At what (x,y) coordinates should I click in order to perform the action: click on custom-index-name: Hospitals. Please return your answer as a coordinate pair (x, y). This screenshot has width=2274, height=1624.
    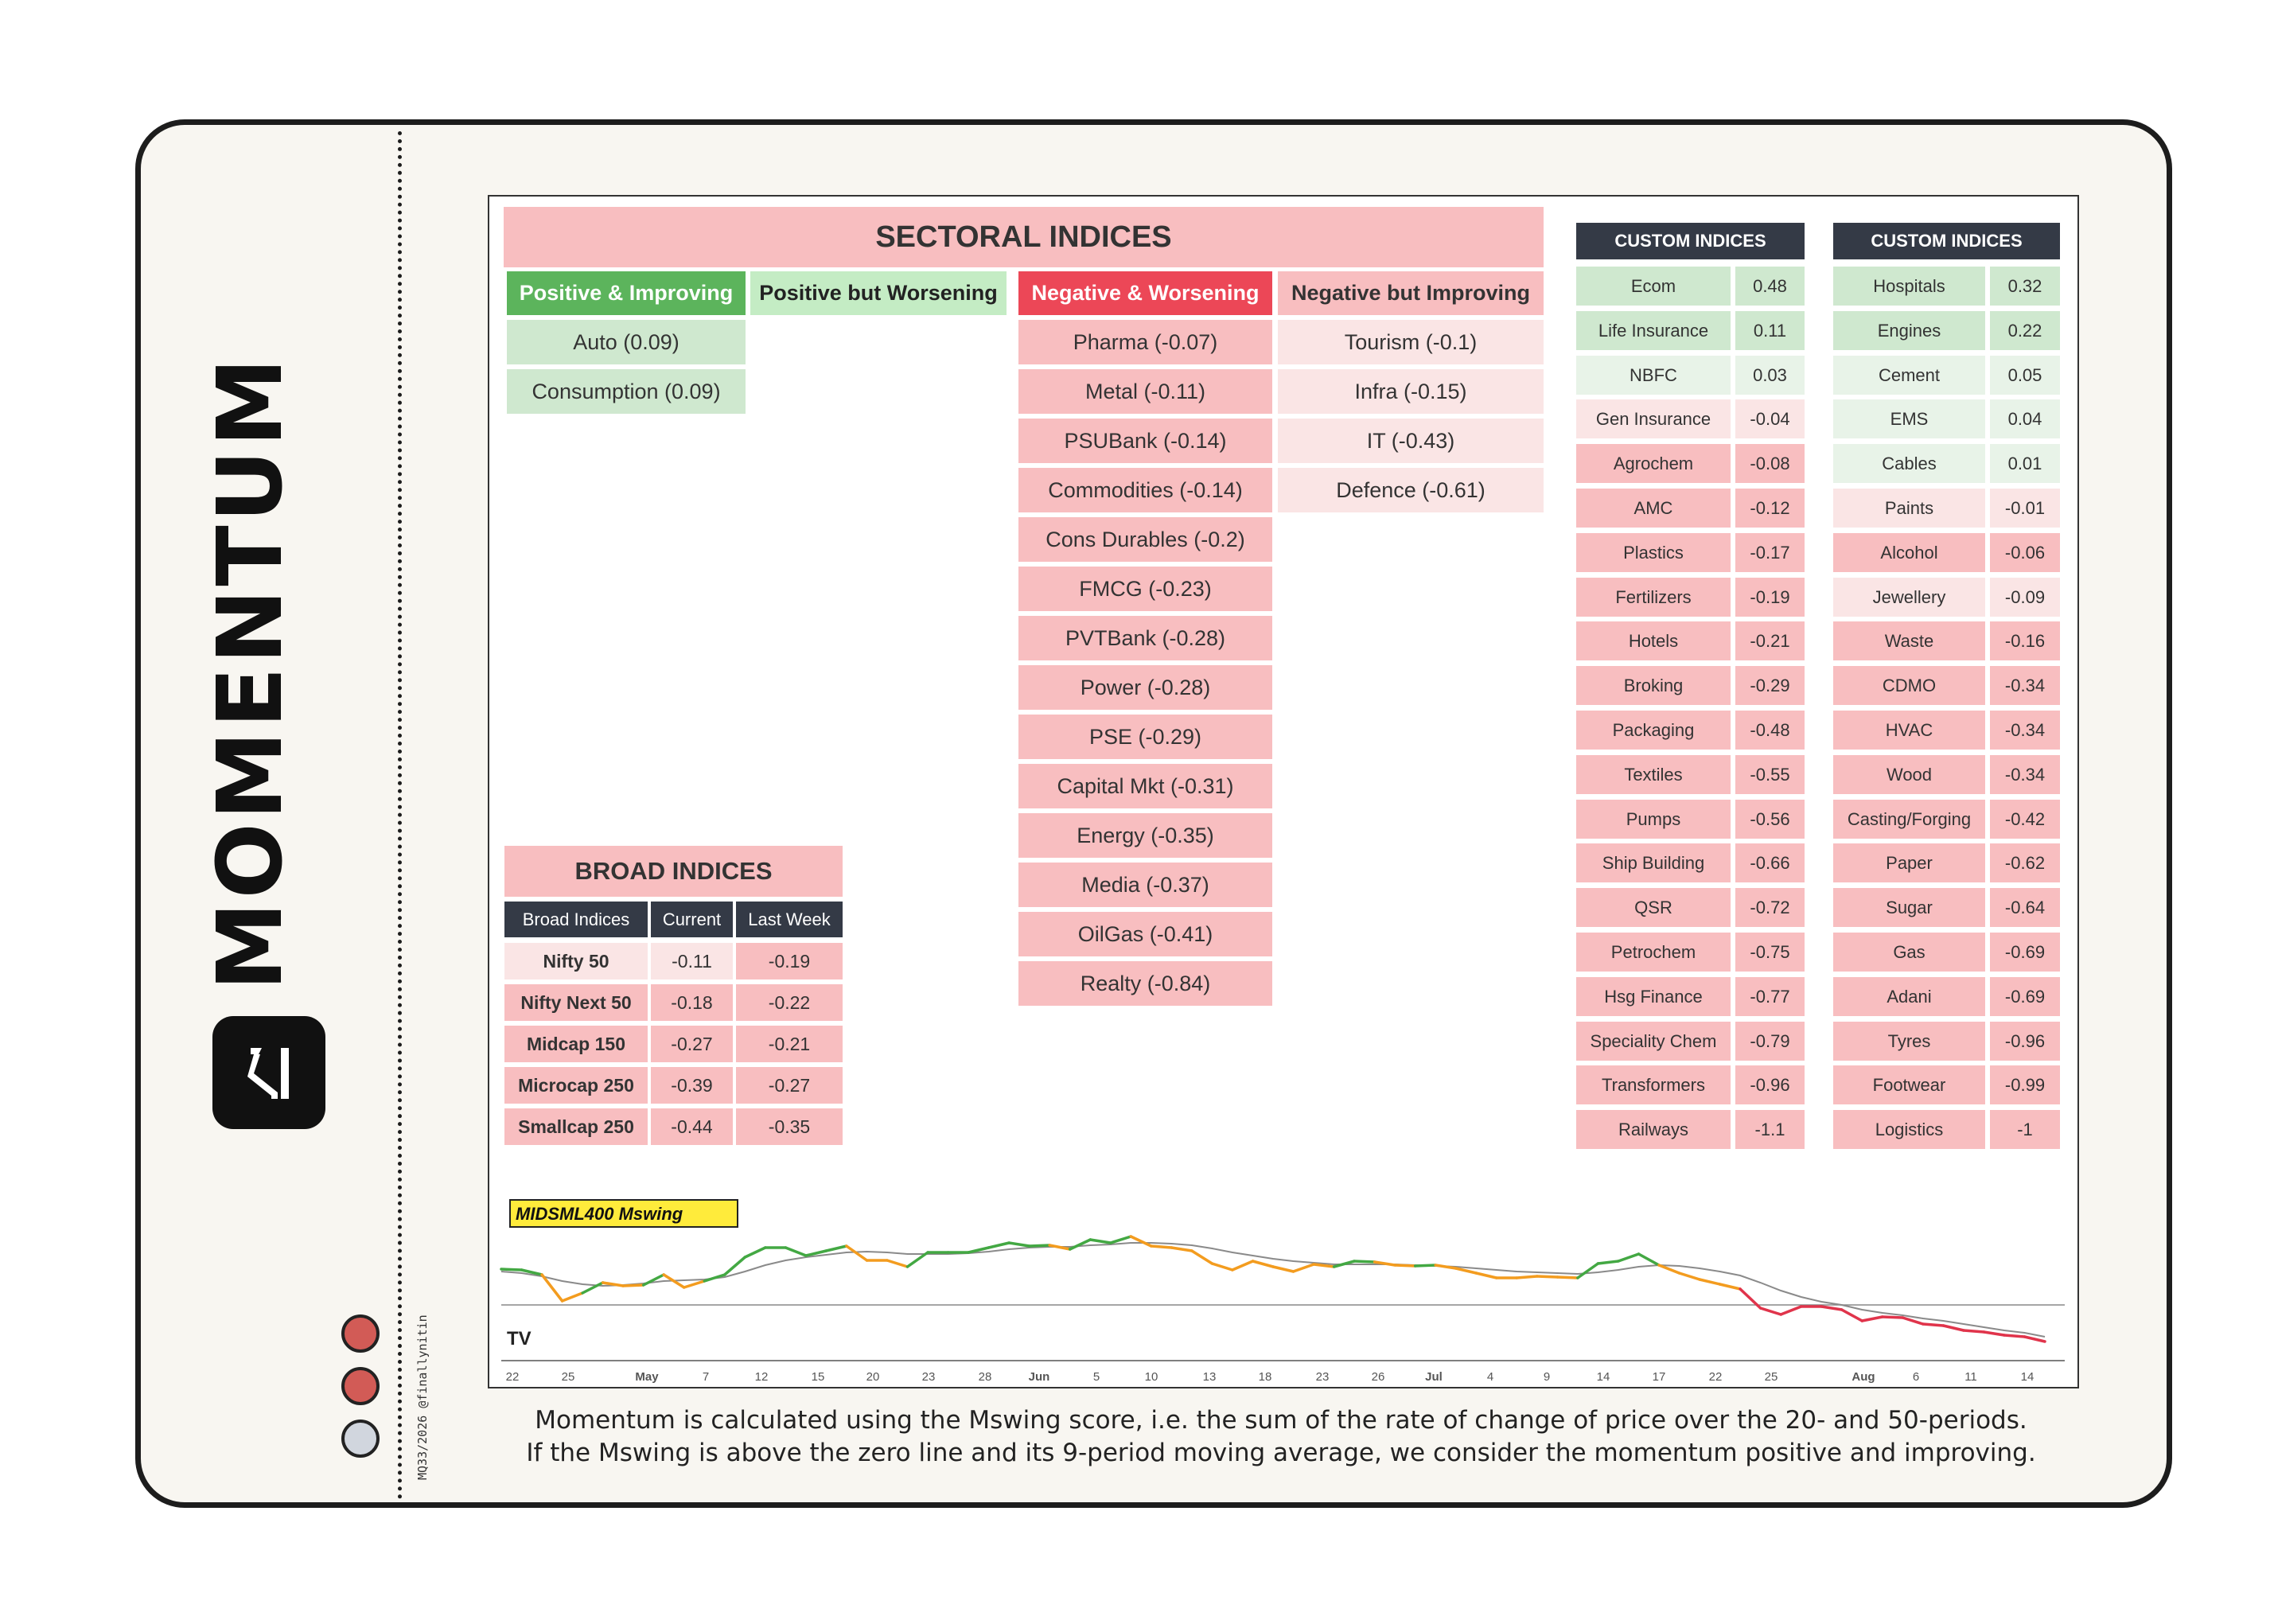
    Looking at the image, I should click on (1909, 286).